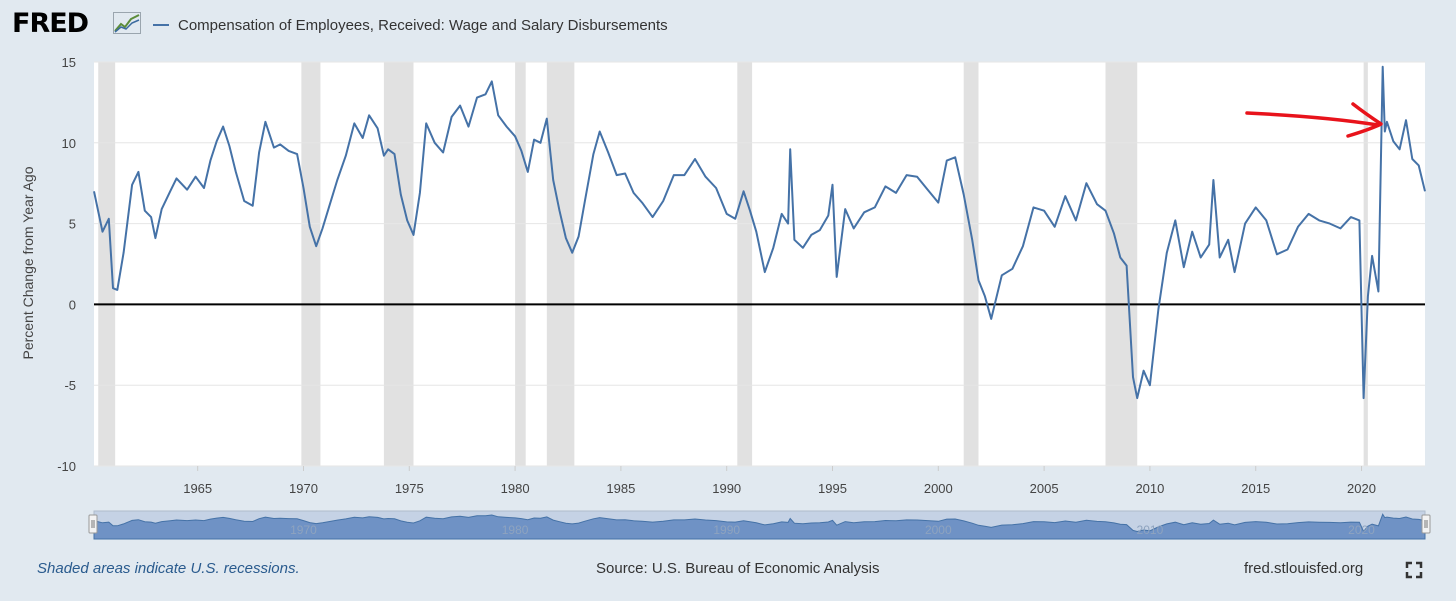  Describe the element at coordinates (1361, 530) in the screenshot. I see `navigator-label: 2020` at that location.